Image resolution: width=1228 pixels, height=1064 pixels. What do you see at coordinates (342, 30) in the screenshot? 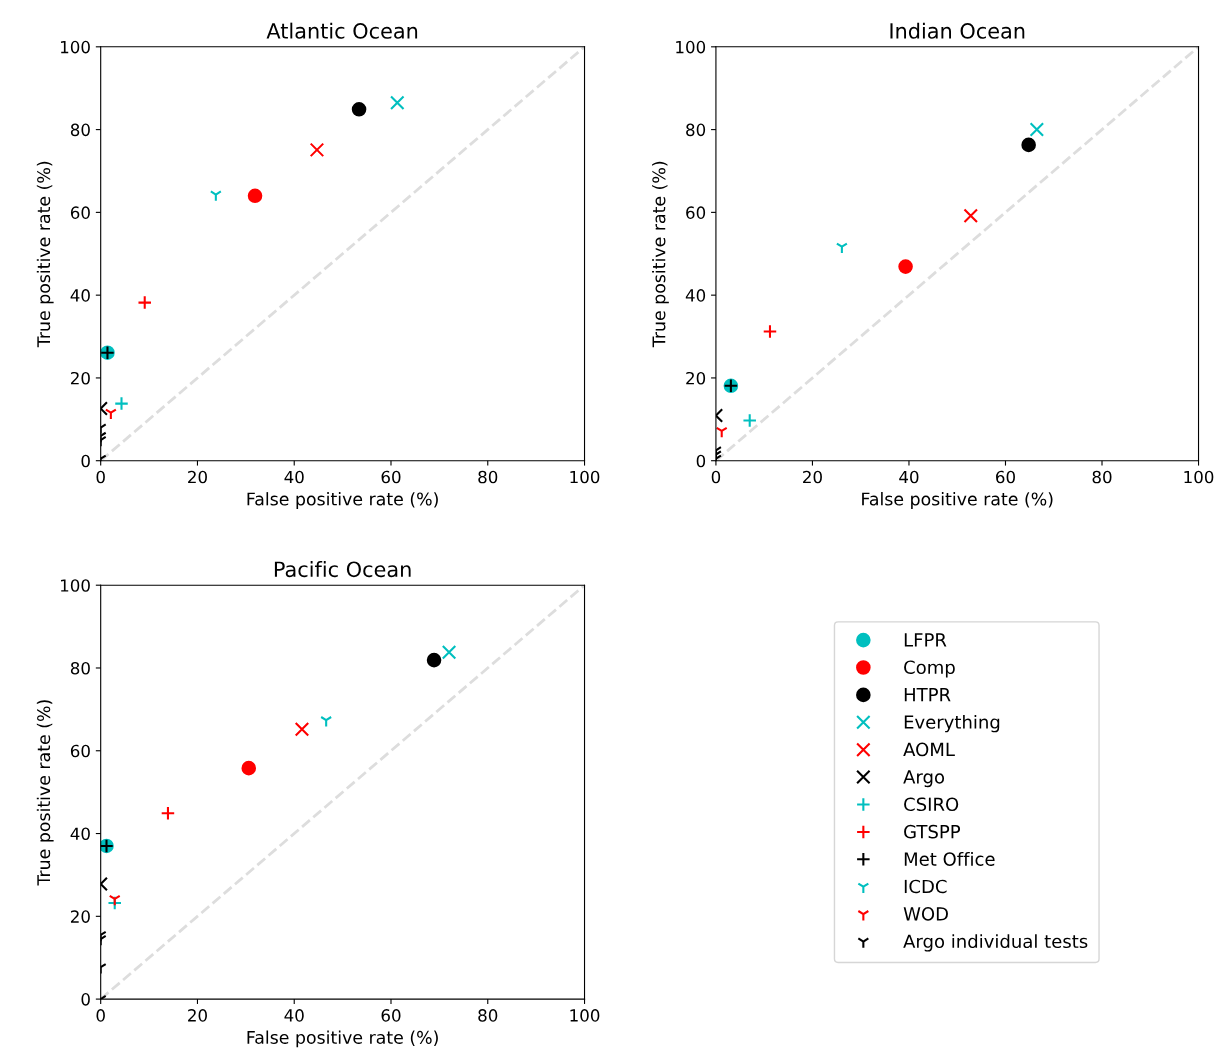
I see `chart-title: Atlantic Ocean` at bounding box center [342, 30].